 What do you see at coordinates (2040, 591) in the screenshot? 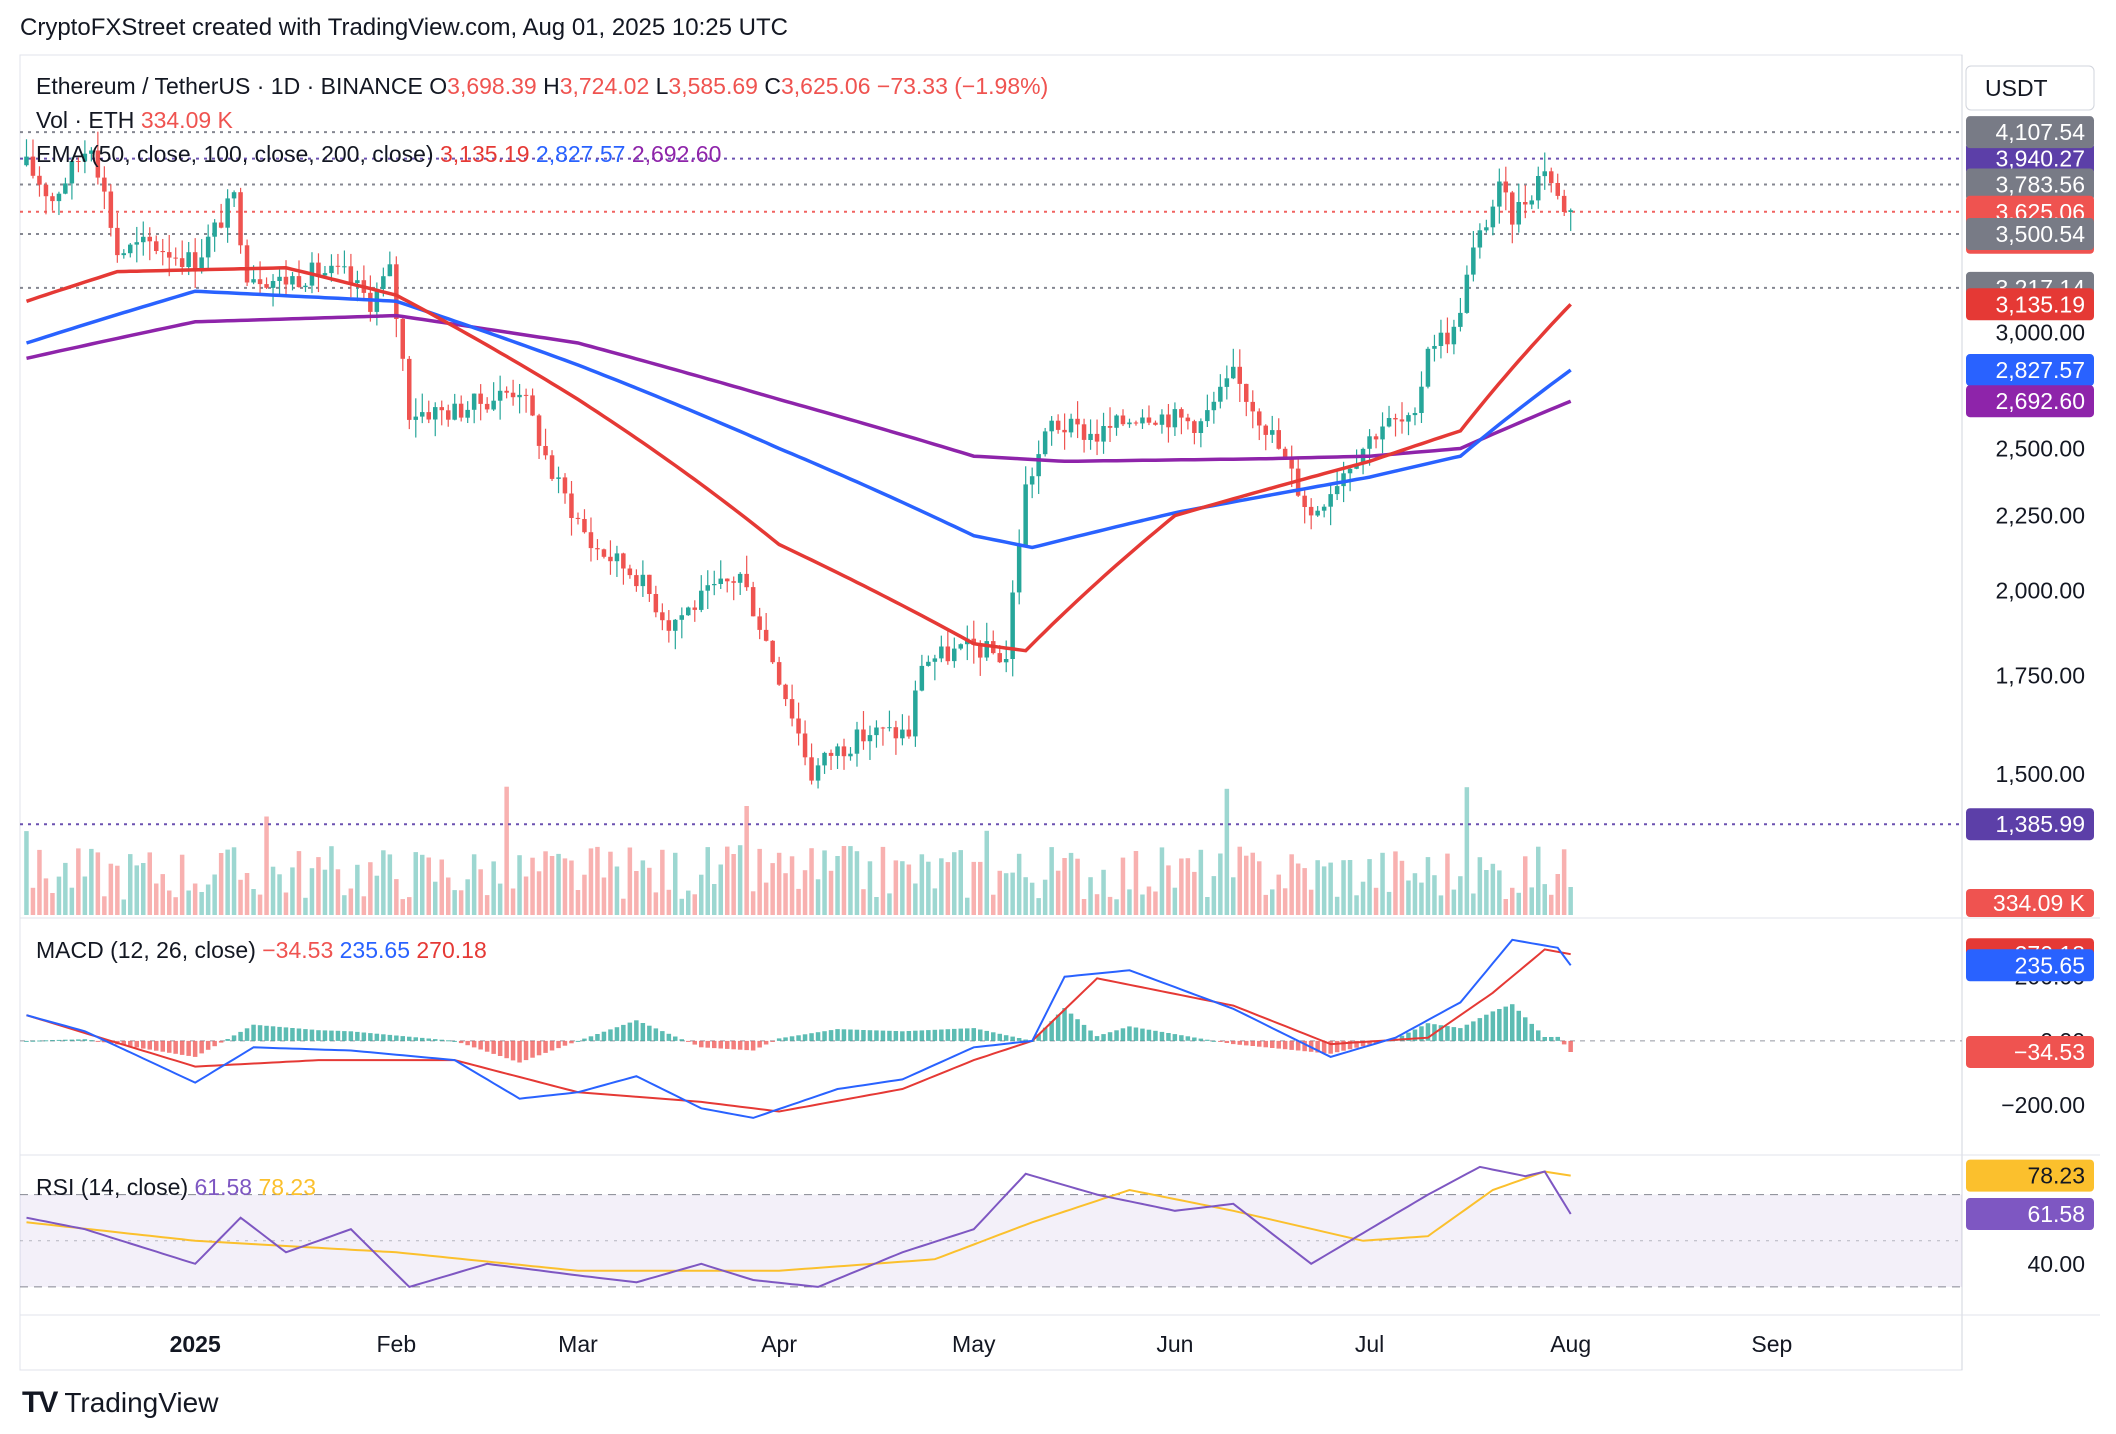
I see `price-tick-label: 2,000.00` at bounding box center [2040, 591].